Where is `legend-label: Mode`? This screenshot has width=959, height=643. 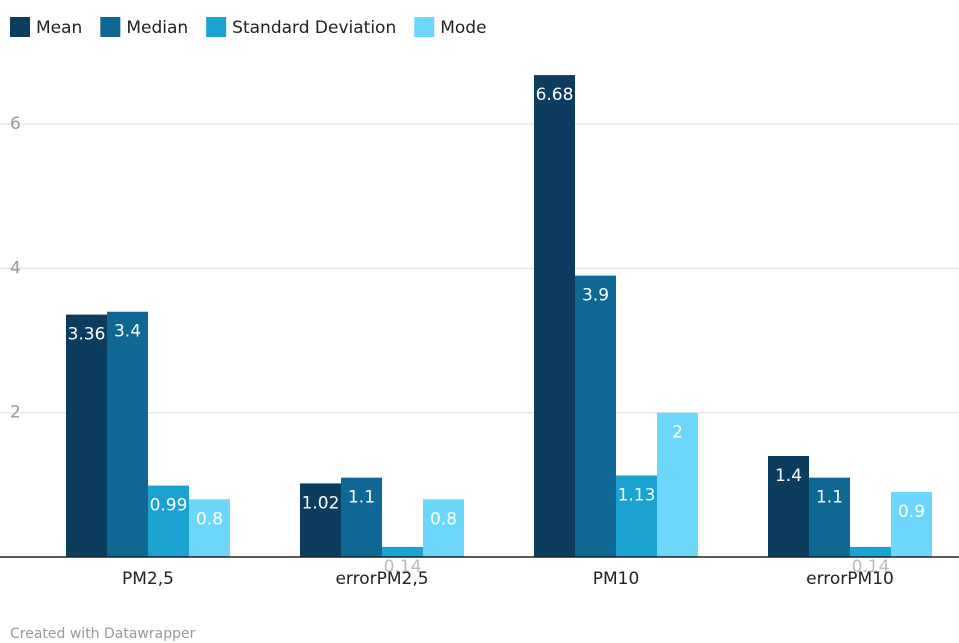
legend-label: Mode is located at coordinates (463, 28).